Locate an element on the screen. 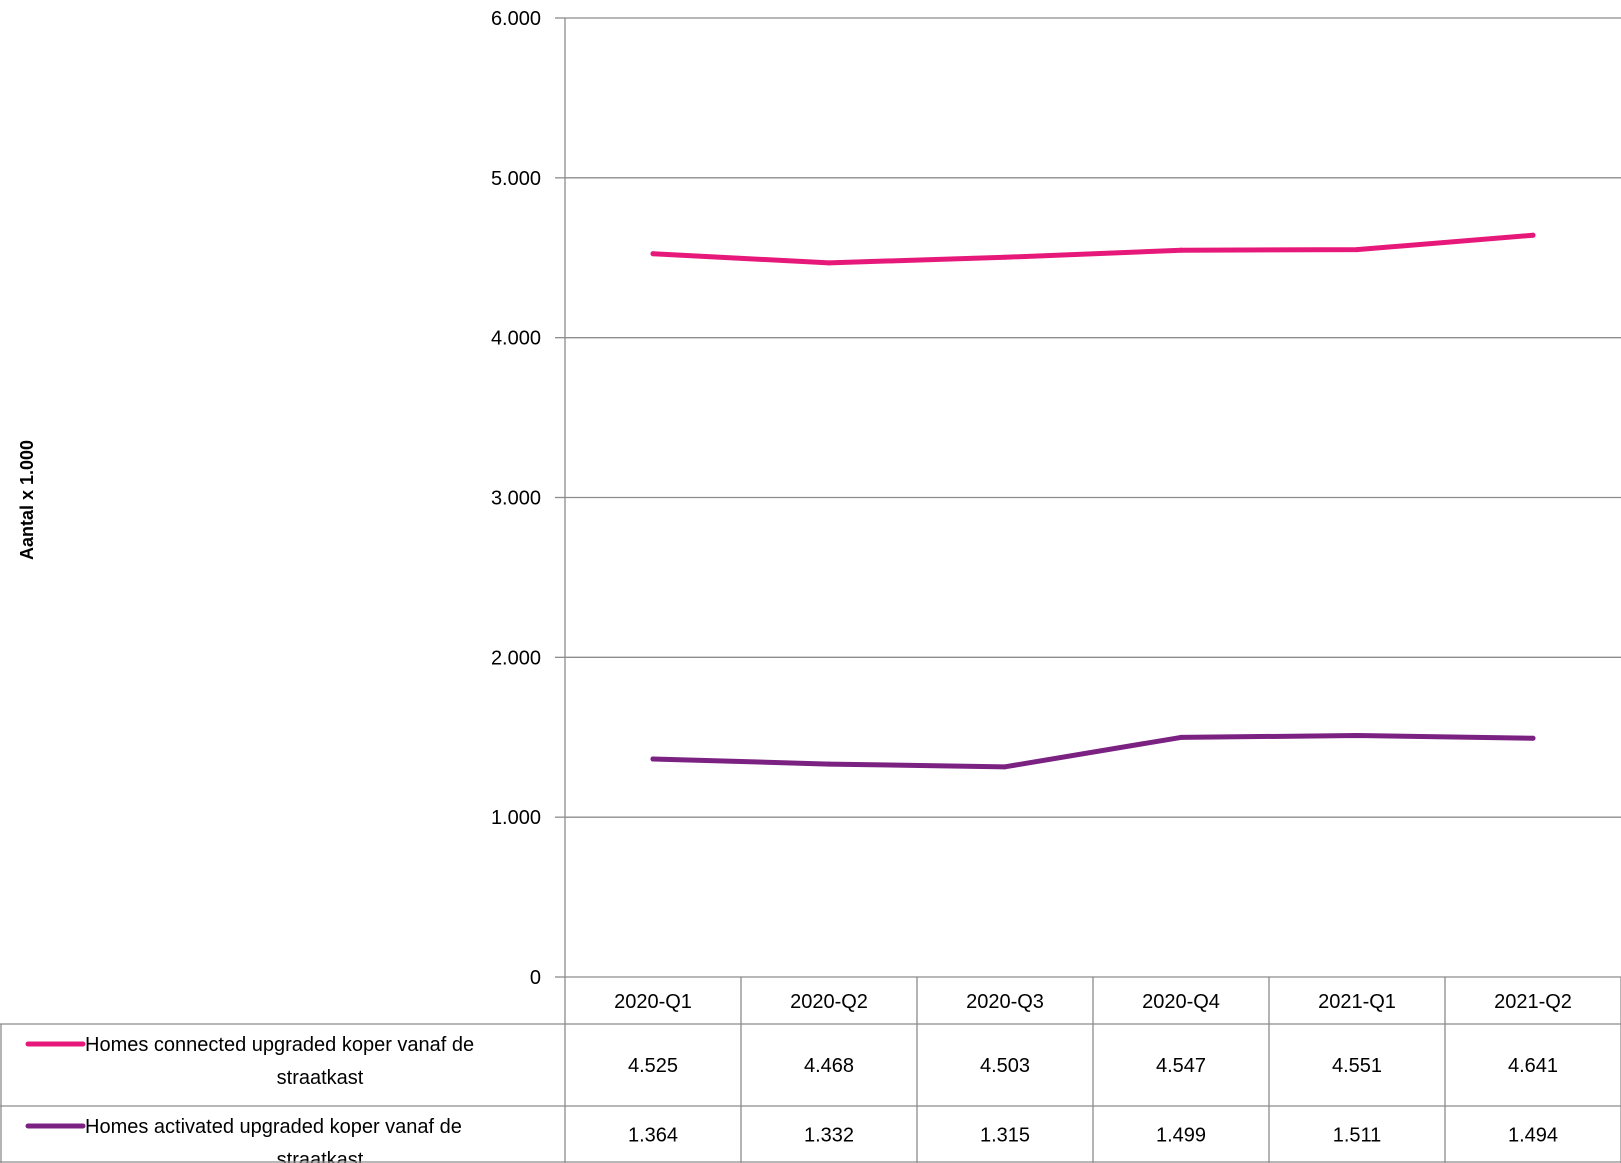 This screenshot has width=1621, height=1163. table-cell-value: 1.511 is located at coordinates (1357, 1136).